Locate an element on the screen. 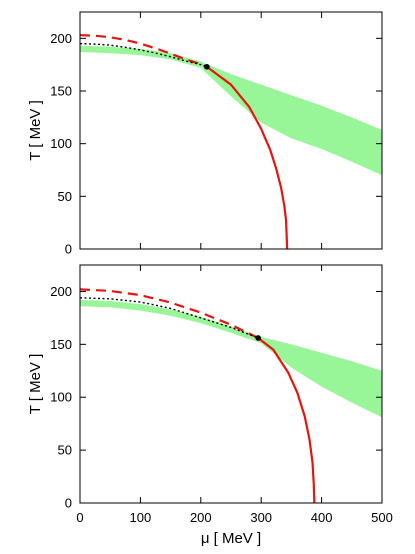  dashed-crossover-line is located at coordinates (143, 51).